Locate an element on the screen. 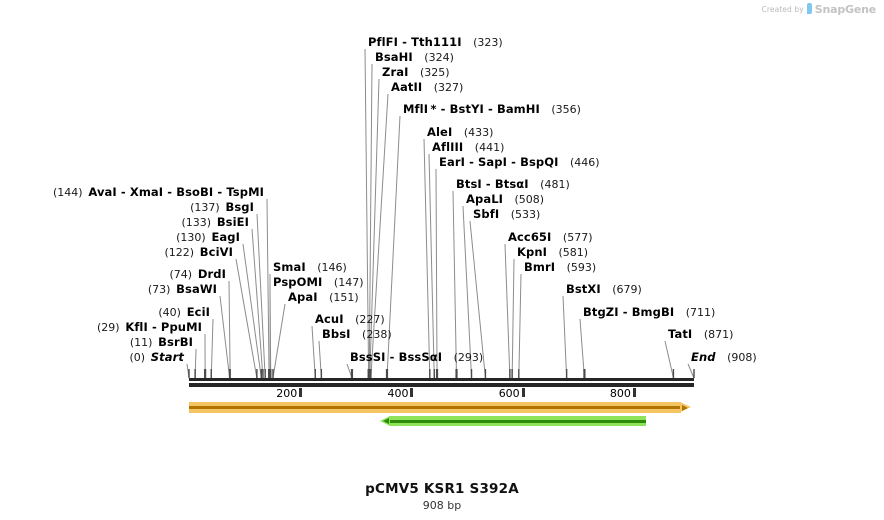  orange-arrow-line is located at coordinates (435, 407).